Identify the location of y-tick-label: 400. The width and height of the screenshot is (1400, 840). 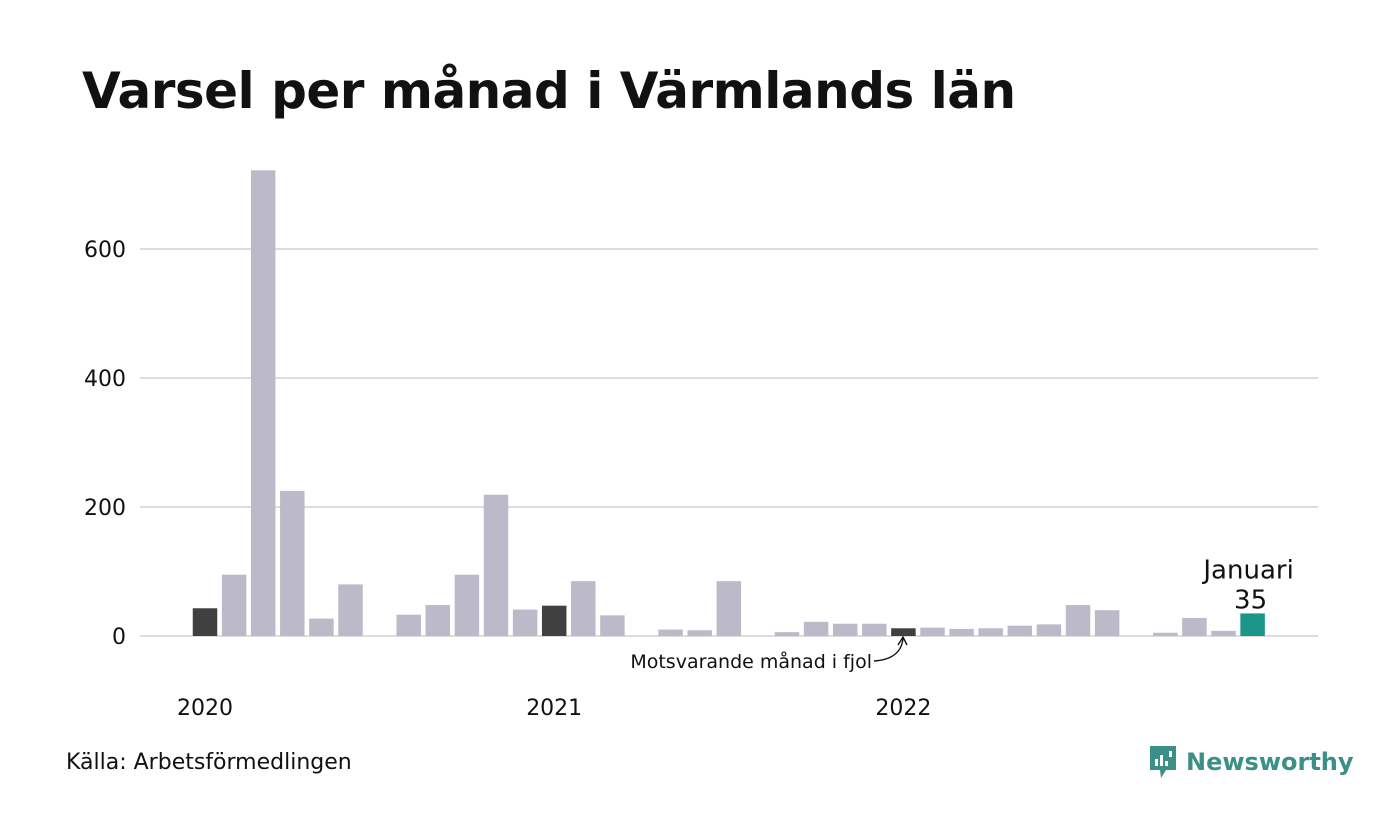
(105, 379).